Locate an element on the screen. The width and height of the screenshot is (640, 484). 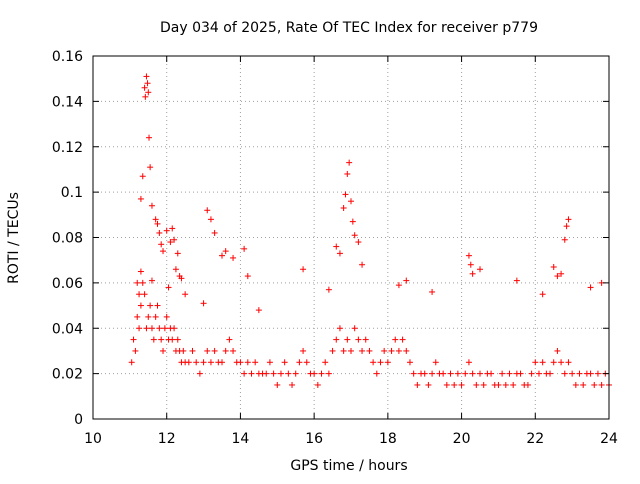
y-tick-label: 0.06 is located at coordinates (67, 284).